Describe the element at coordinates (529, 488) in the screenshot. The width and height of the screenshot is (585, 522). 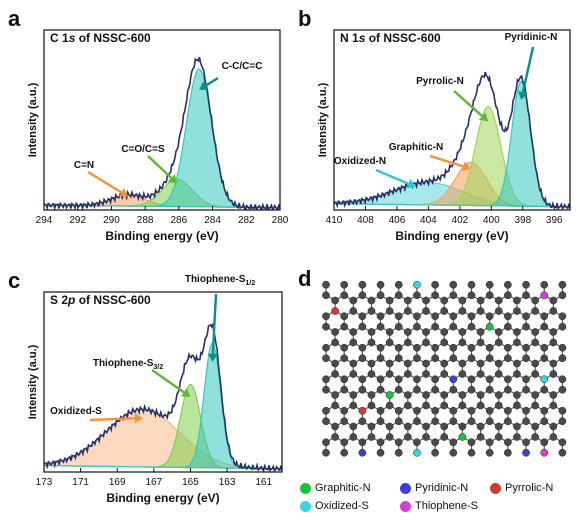
I see `legend-label: Pyrrolic-N` at that location.